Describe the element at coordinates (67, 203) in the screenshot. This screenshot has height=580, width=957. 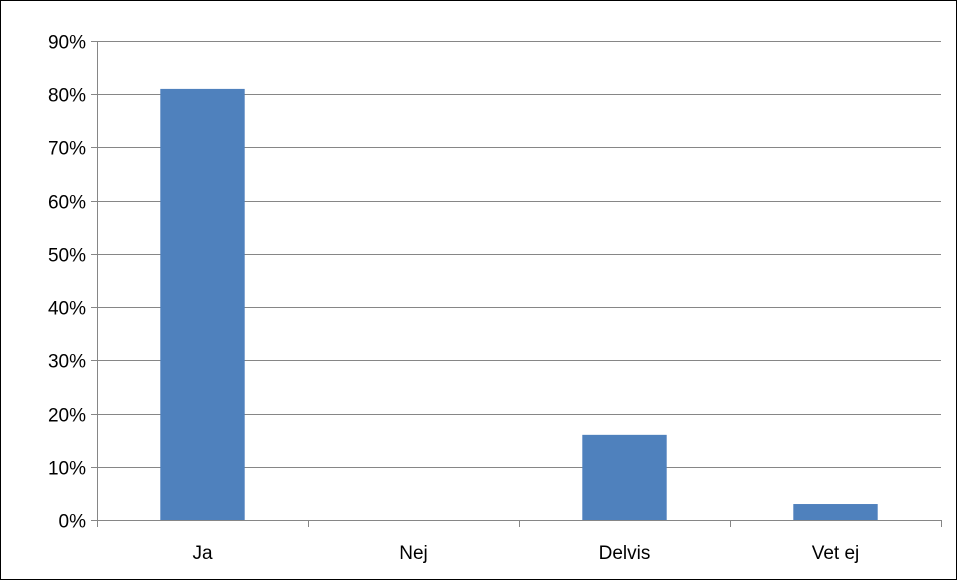
I see `y-tick-label: 60%` at that location.